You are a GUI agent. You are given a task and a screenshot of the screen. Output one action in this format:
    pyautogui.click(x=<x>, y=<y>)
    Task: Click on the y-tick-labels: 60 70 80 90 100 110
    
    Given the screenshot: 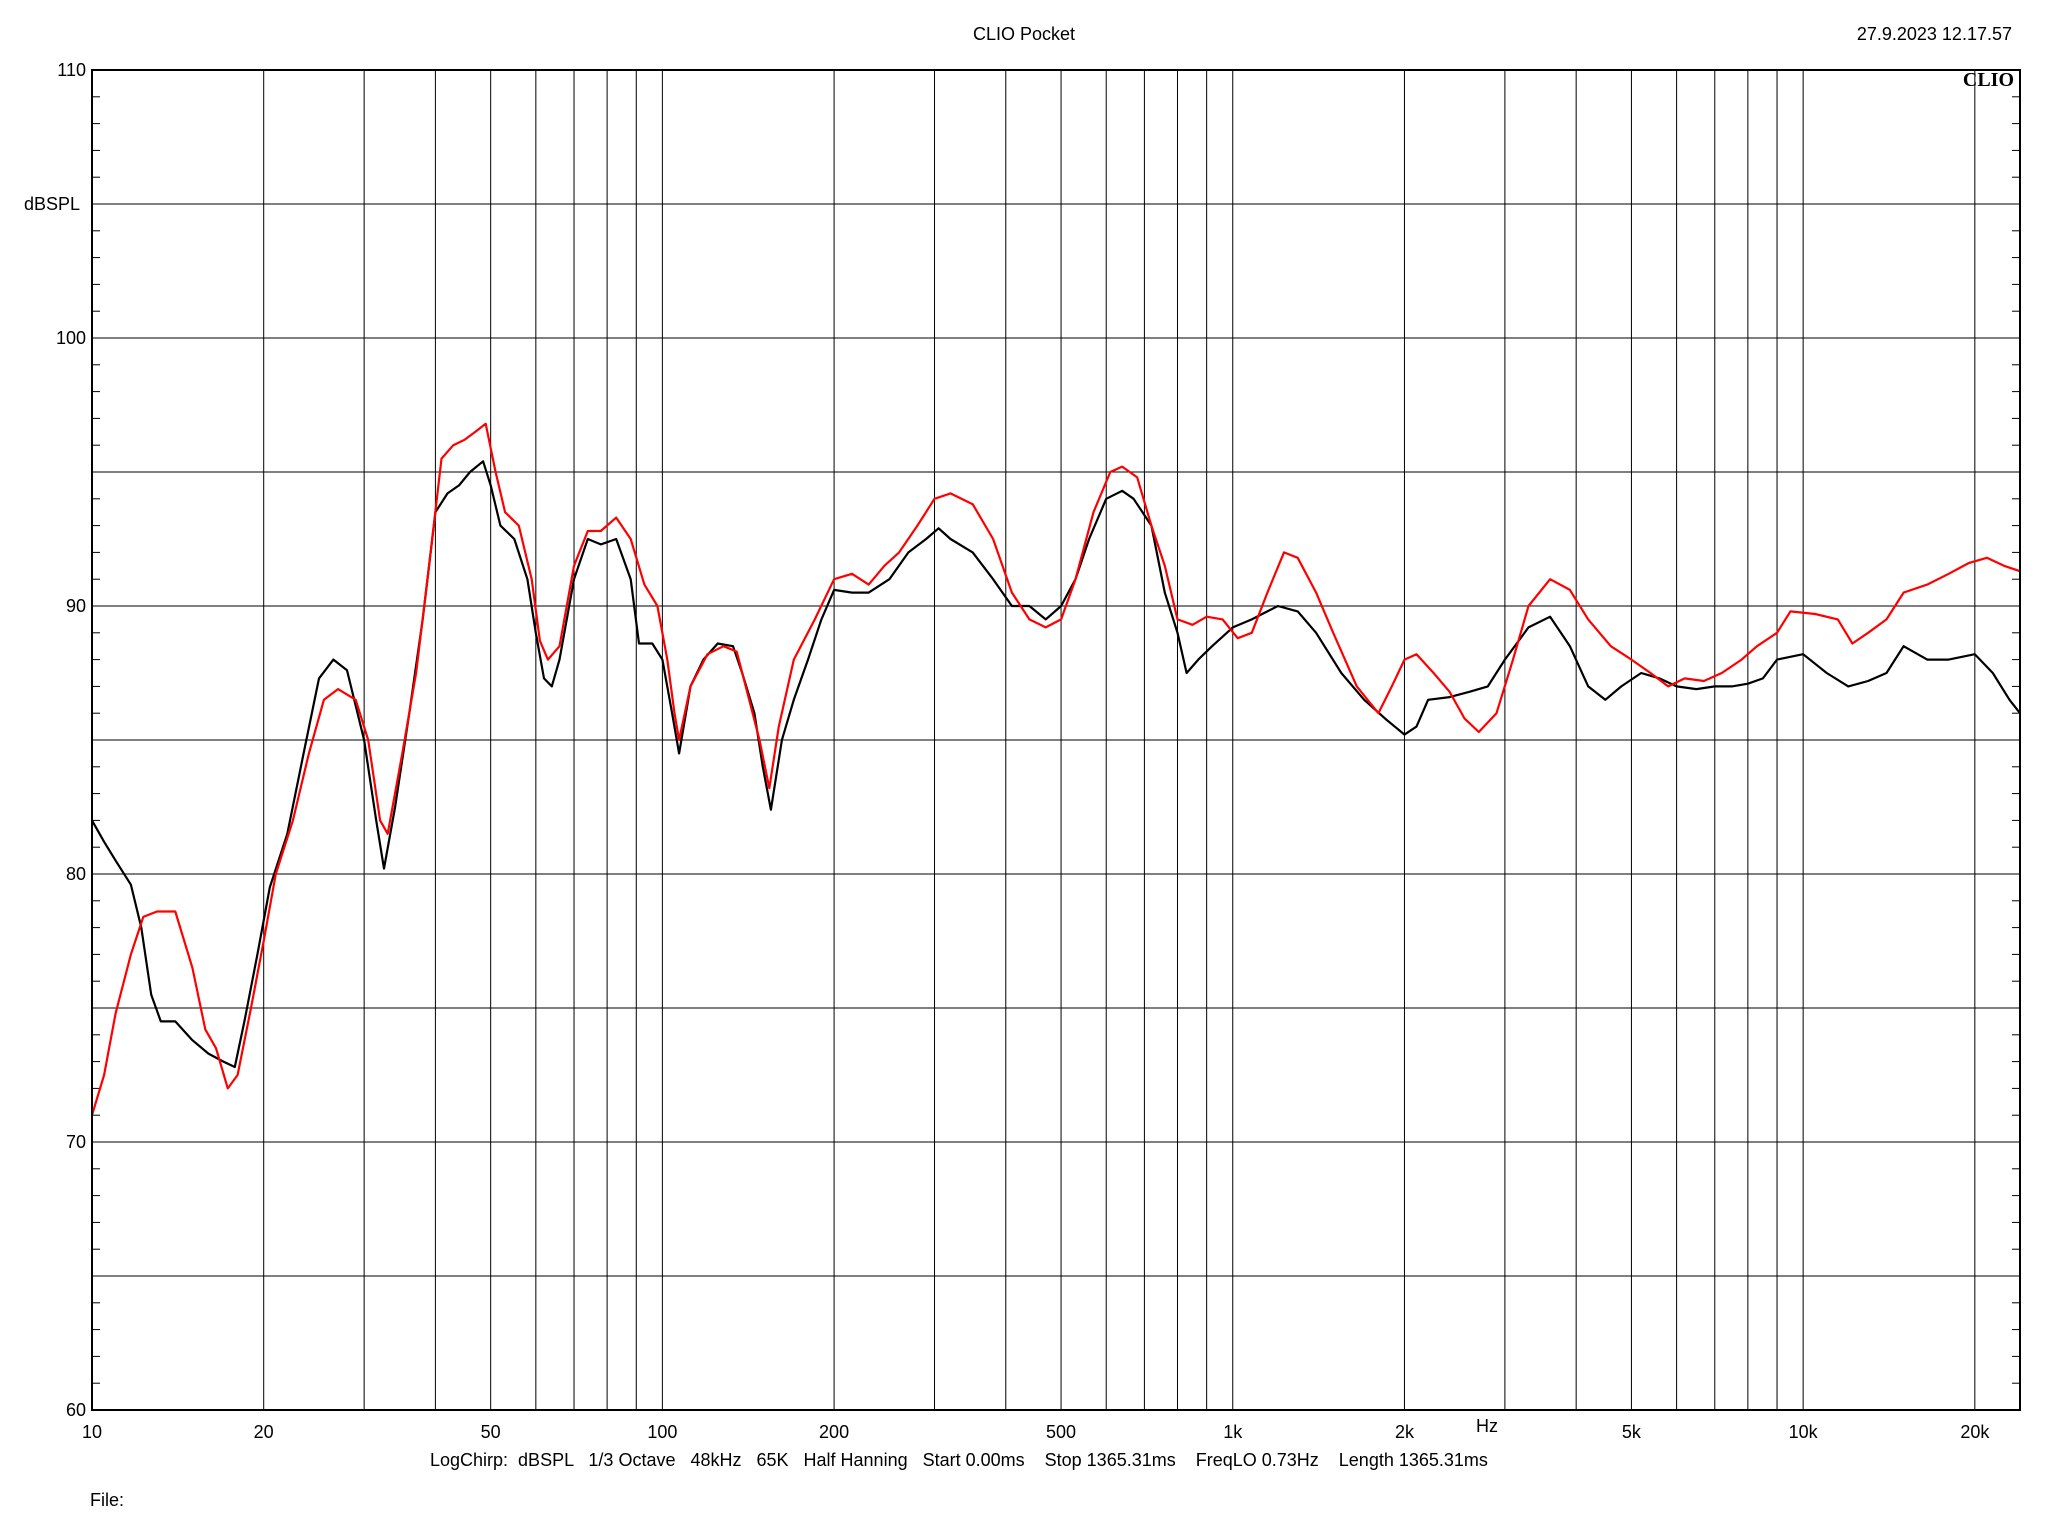 What is the action you would take?
    pyautogui.click(x=71, y=740)
    